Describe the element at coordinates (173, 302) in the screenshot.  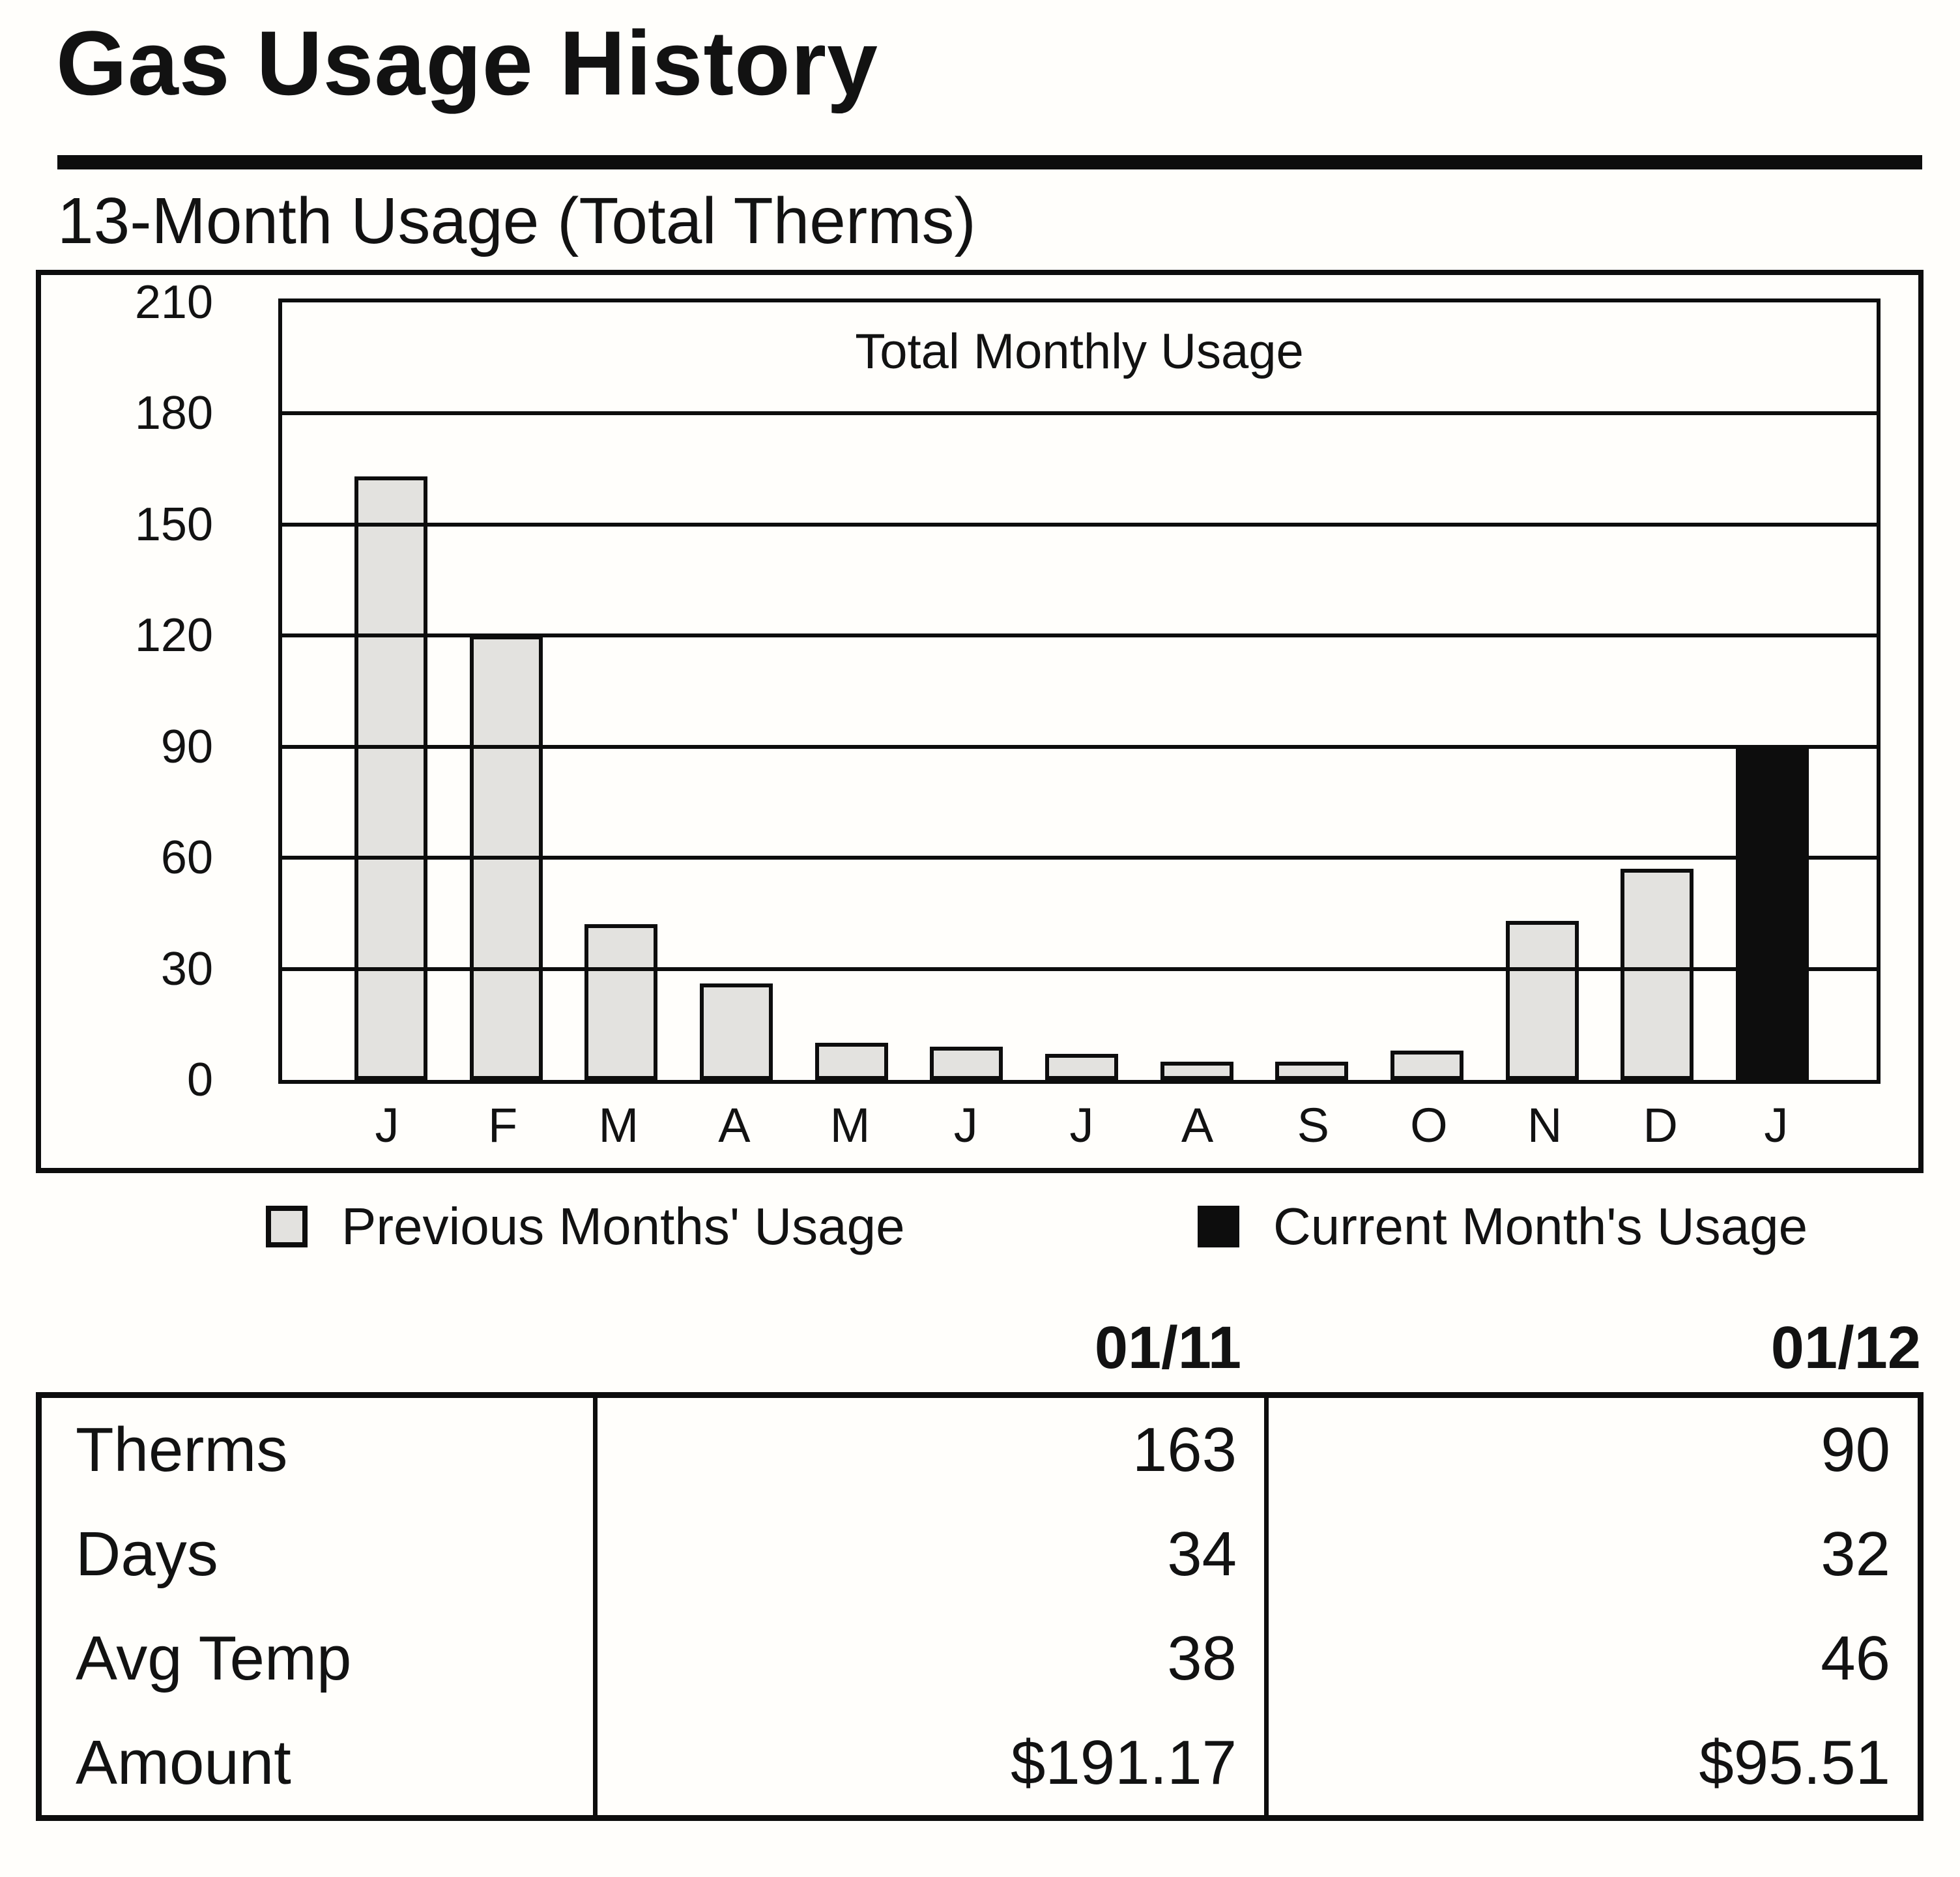
I see `y-tick-label-210: 210` at that location.